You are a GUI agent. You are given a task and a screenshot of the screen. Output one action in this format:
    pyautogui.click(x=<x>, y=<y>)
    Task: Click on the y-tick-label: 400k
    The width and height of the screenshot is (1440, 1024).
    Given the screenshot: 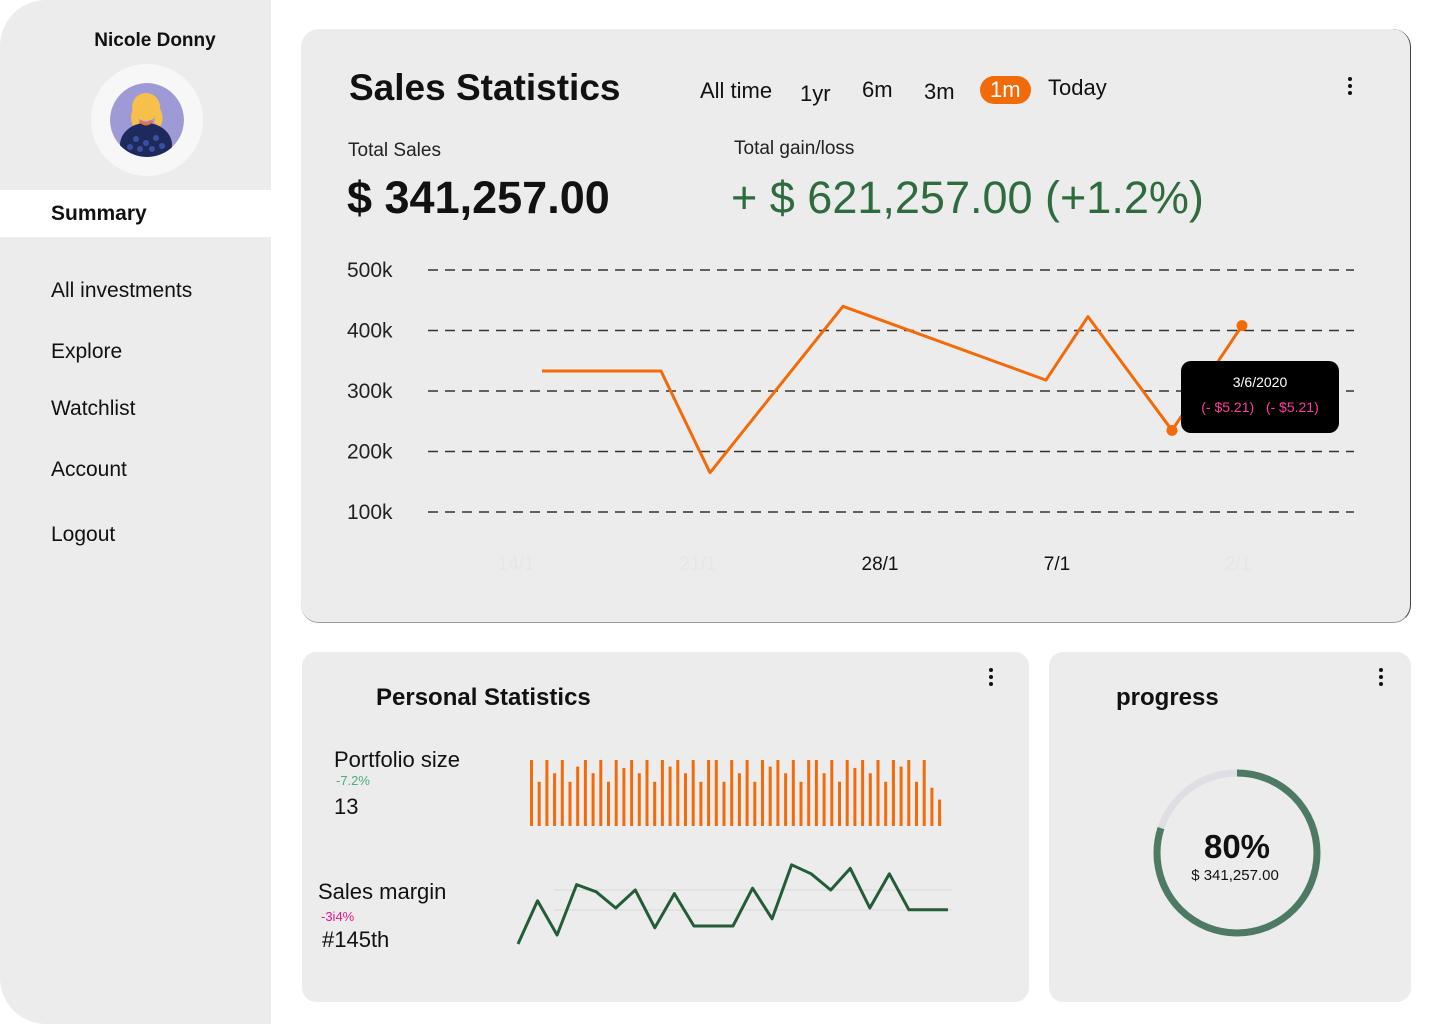 What is the action you would take?
    pyautogui.click(x=370, y=331)
    